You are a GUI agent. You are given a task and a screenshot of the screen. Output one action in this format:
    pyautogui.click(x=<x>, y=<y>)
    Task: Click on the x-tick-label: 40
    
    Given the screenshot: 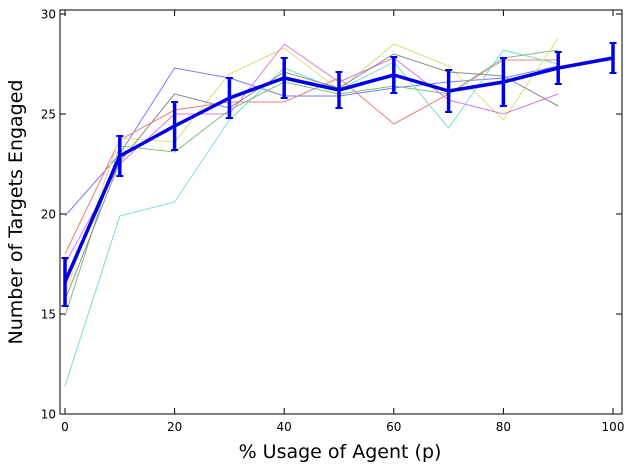 What is the action you would take?
    pyautogui.click(x=284, y=427)
    